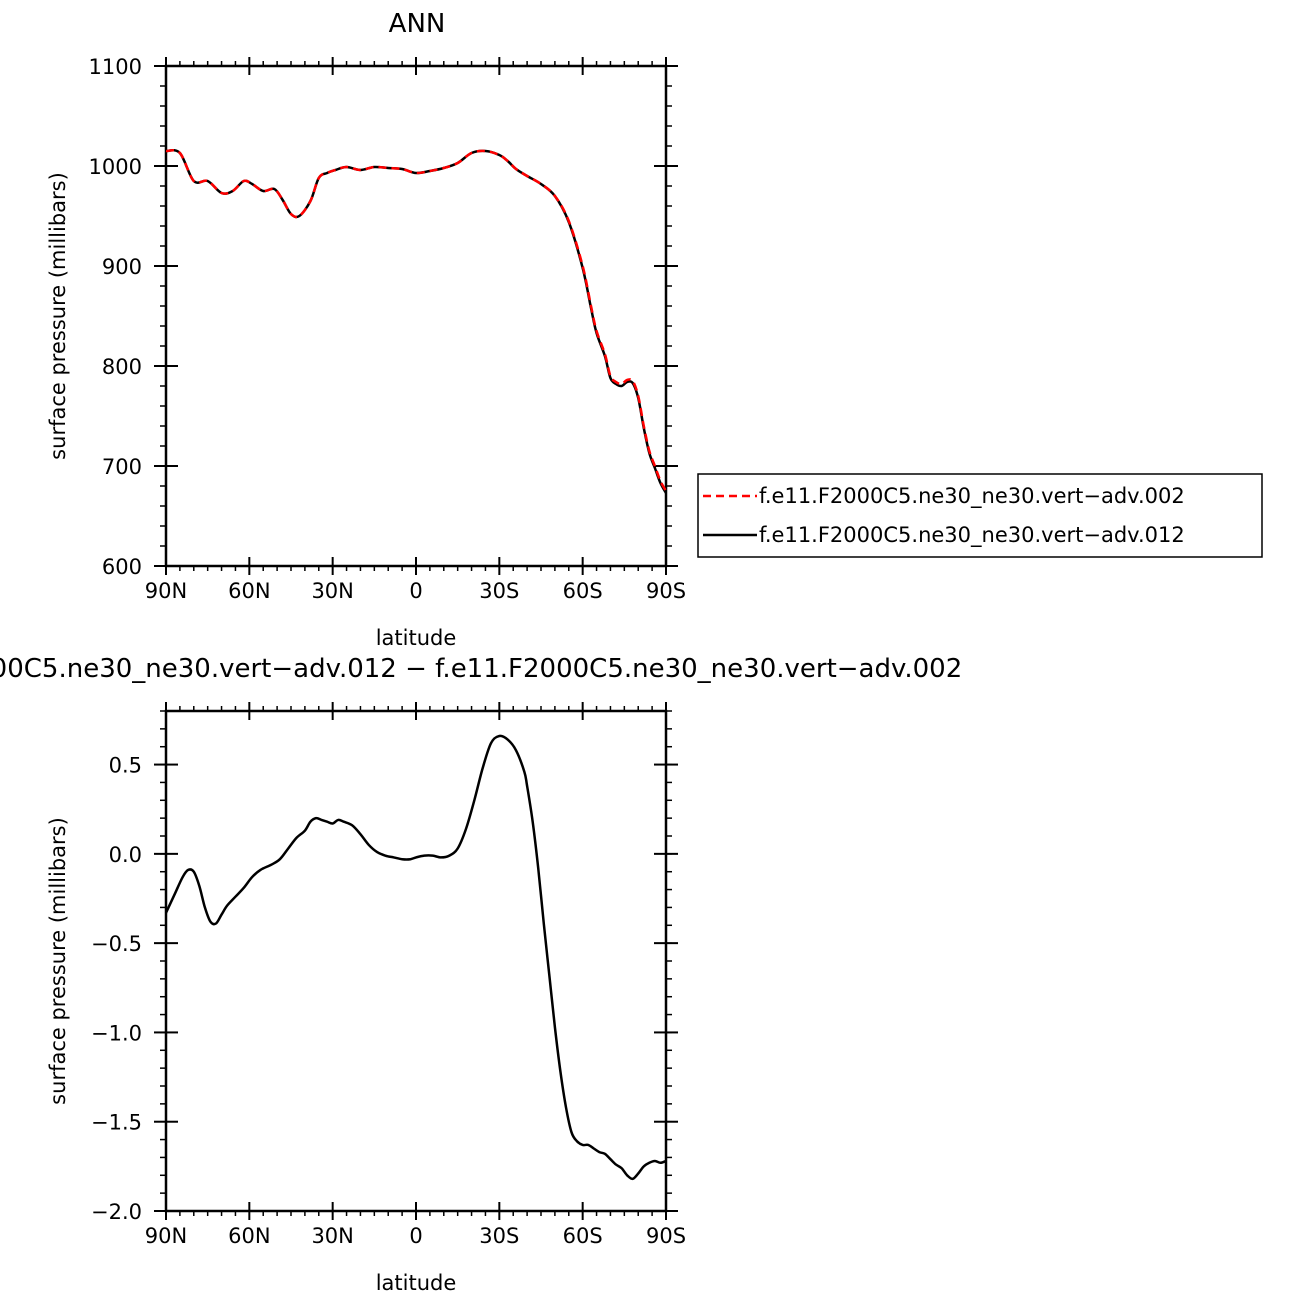 Image resolution: width=1306 pixels, height=1303 pixels. What do you see at coordinates (249, 591) in the screenshot?
I see `top-x-tick-label: 60N` at bounding box center [249, 591].